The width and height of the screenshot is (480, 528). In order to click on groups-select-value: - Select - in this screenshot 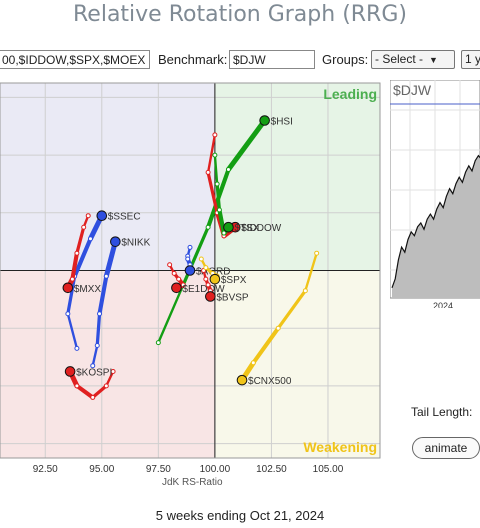, I will do `click(399, 59)`.